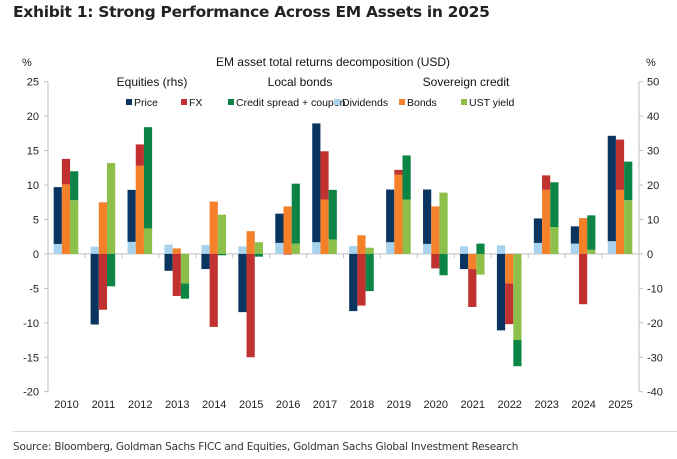 This screenshot has width=677, height=459. Describe the element at coordinates (422, 103) in the screenshot. I see `legend-label: Bonds` at that location.